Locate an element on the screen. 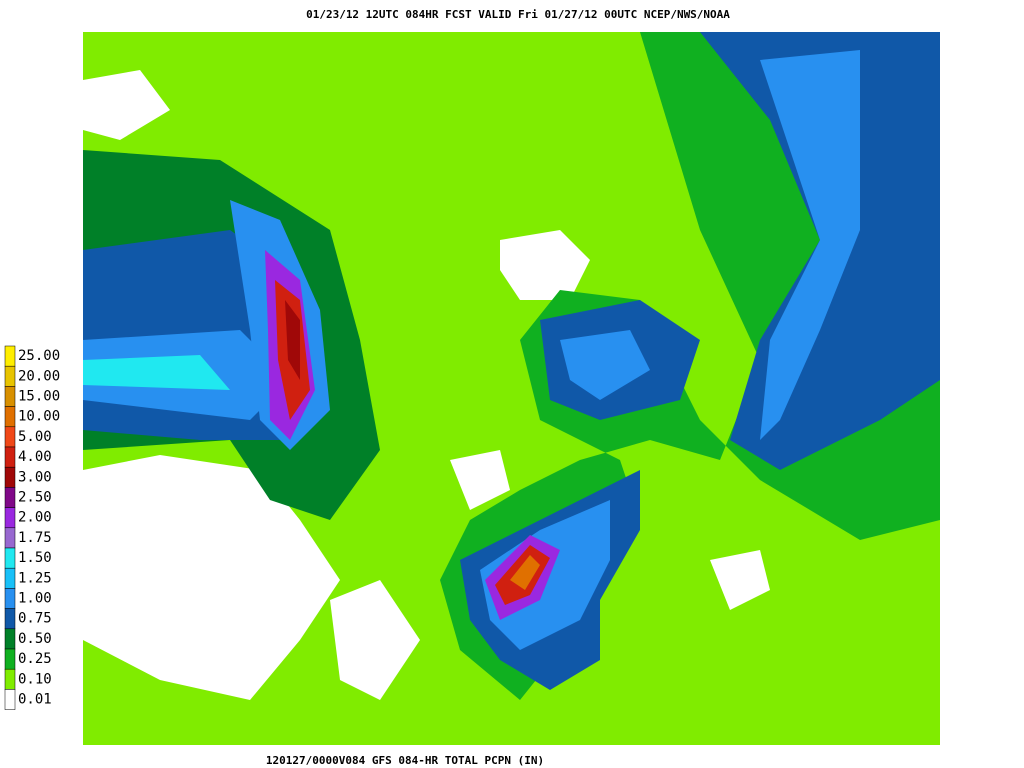  legend-label: 1.50 is located at coordinates (35, 558).